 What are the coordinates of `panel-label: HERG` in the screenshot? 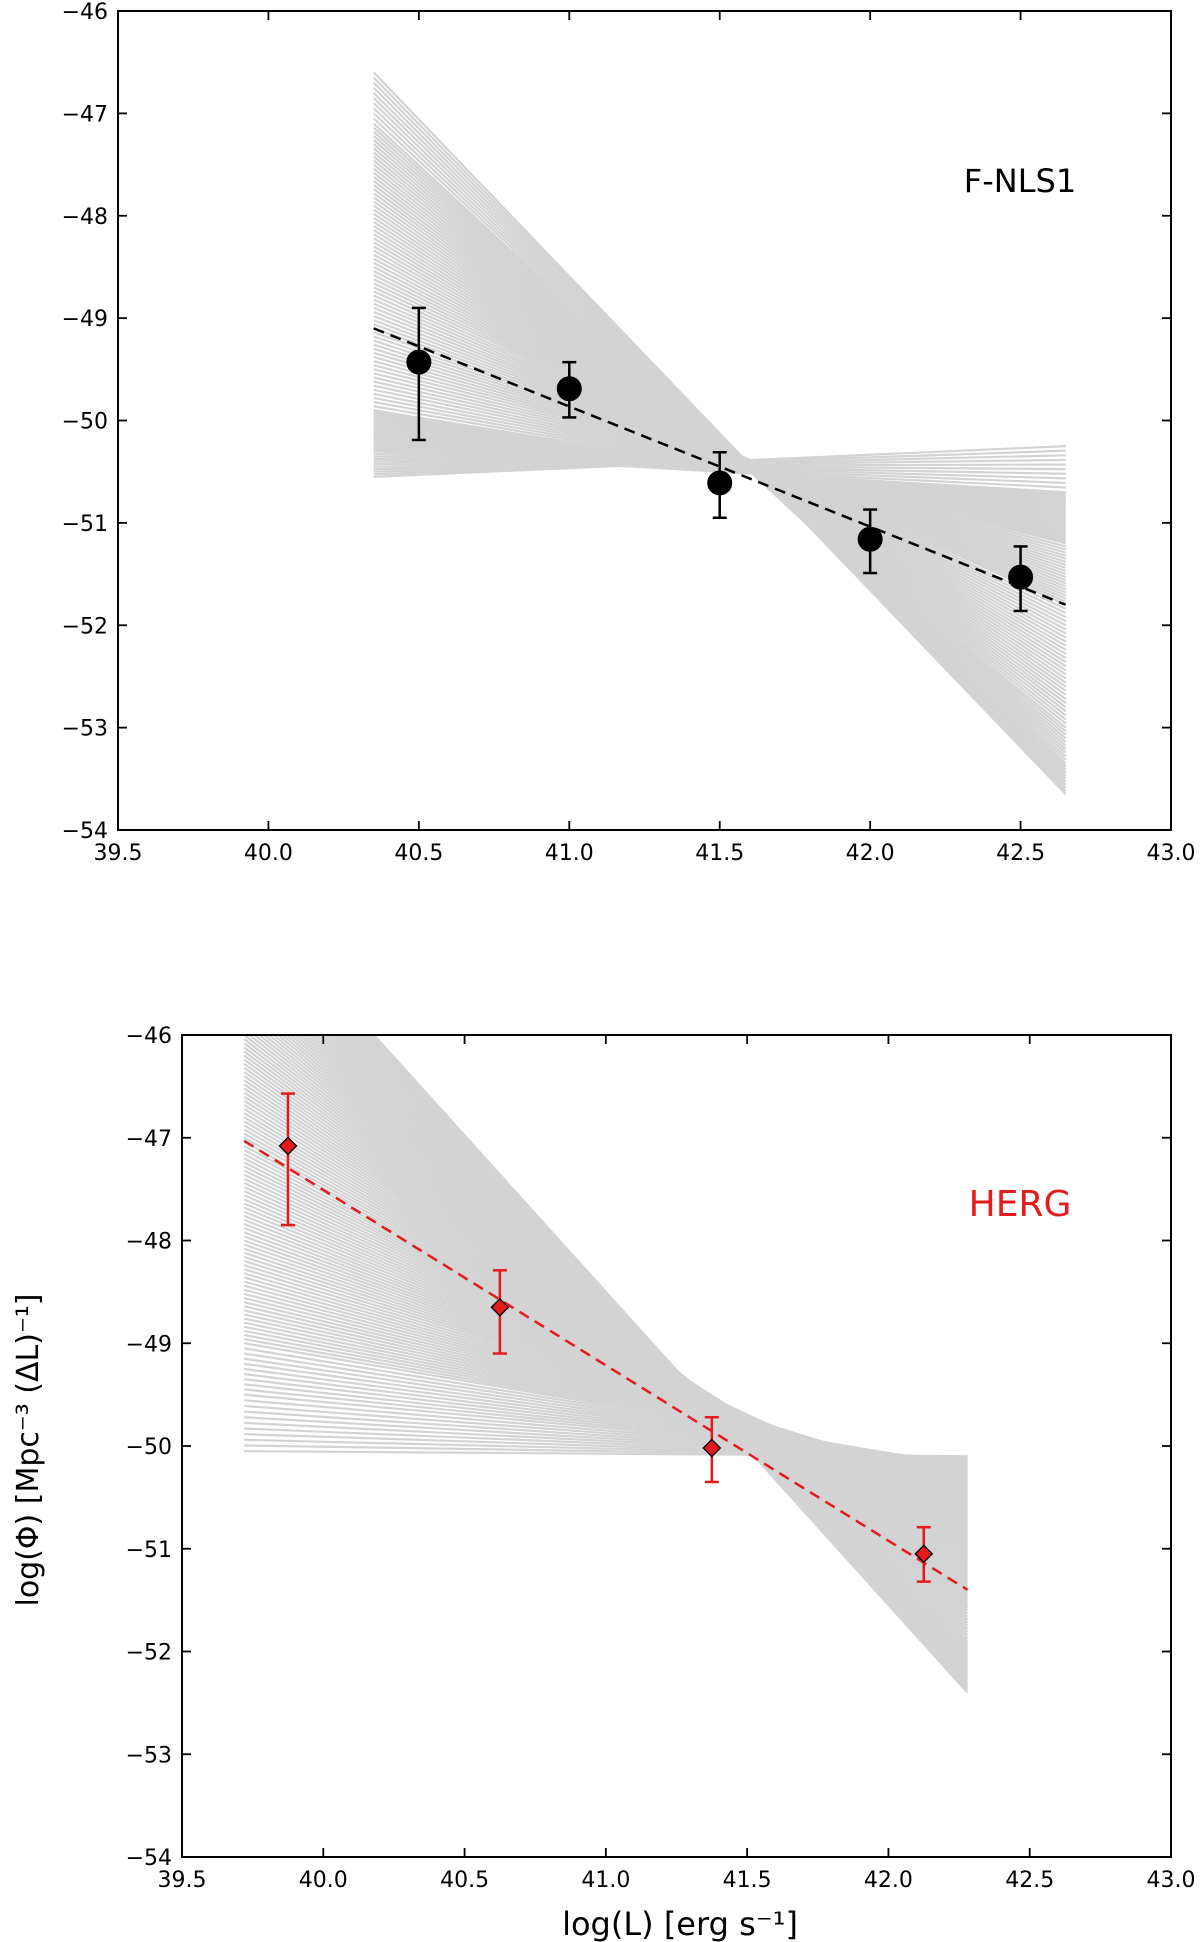 It's located at (1020, 1204).